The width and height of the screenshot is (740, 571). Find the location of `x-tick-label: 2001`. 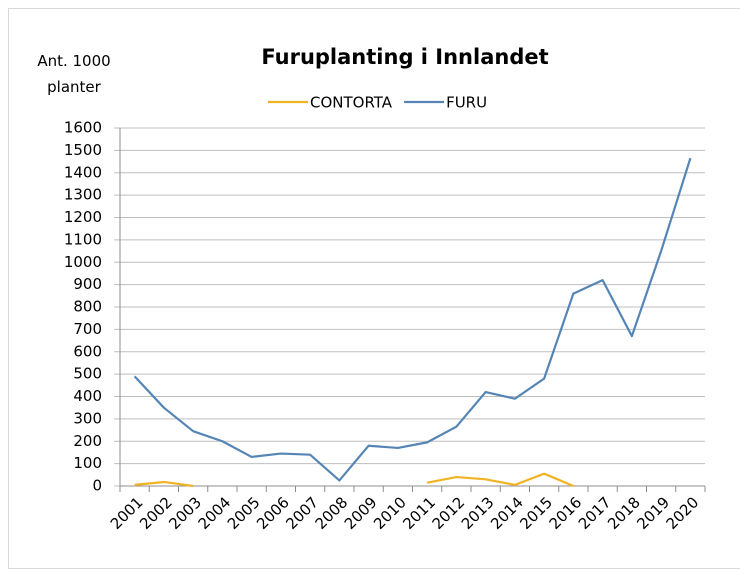

x-tick-label: 2001 is located at coordinates (127, 513).